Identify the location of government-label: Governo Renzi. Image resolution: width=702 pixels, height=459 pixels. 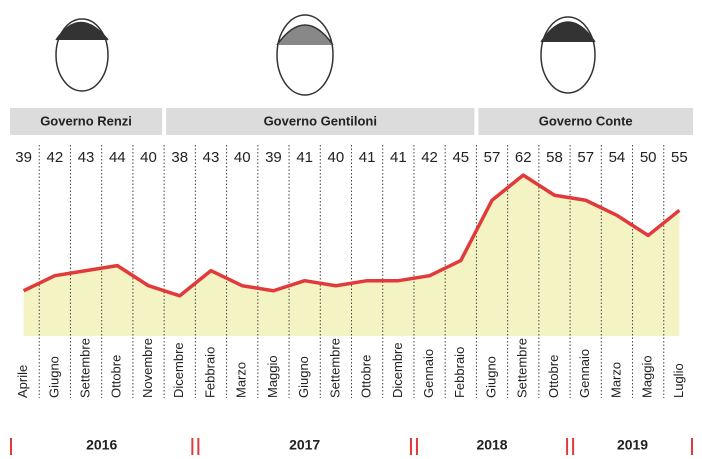
(86, 120).